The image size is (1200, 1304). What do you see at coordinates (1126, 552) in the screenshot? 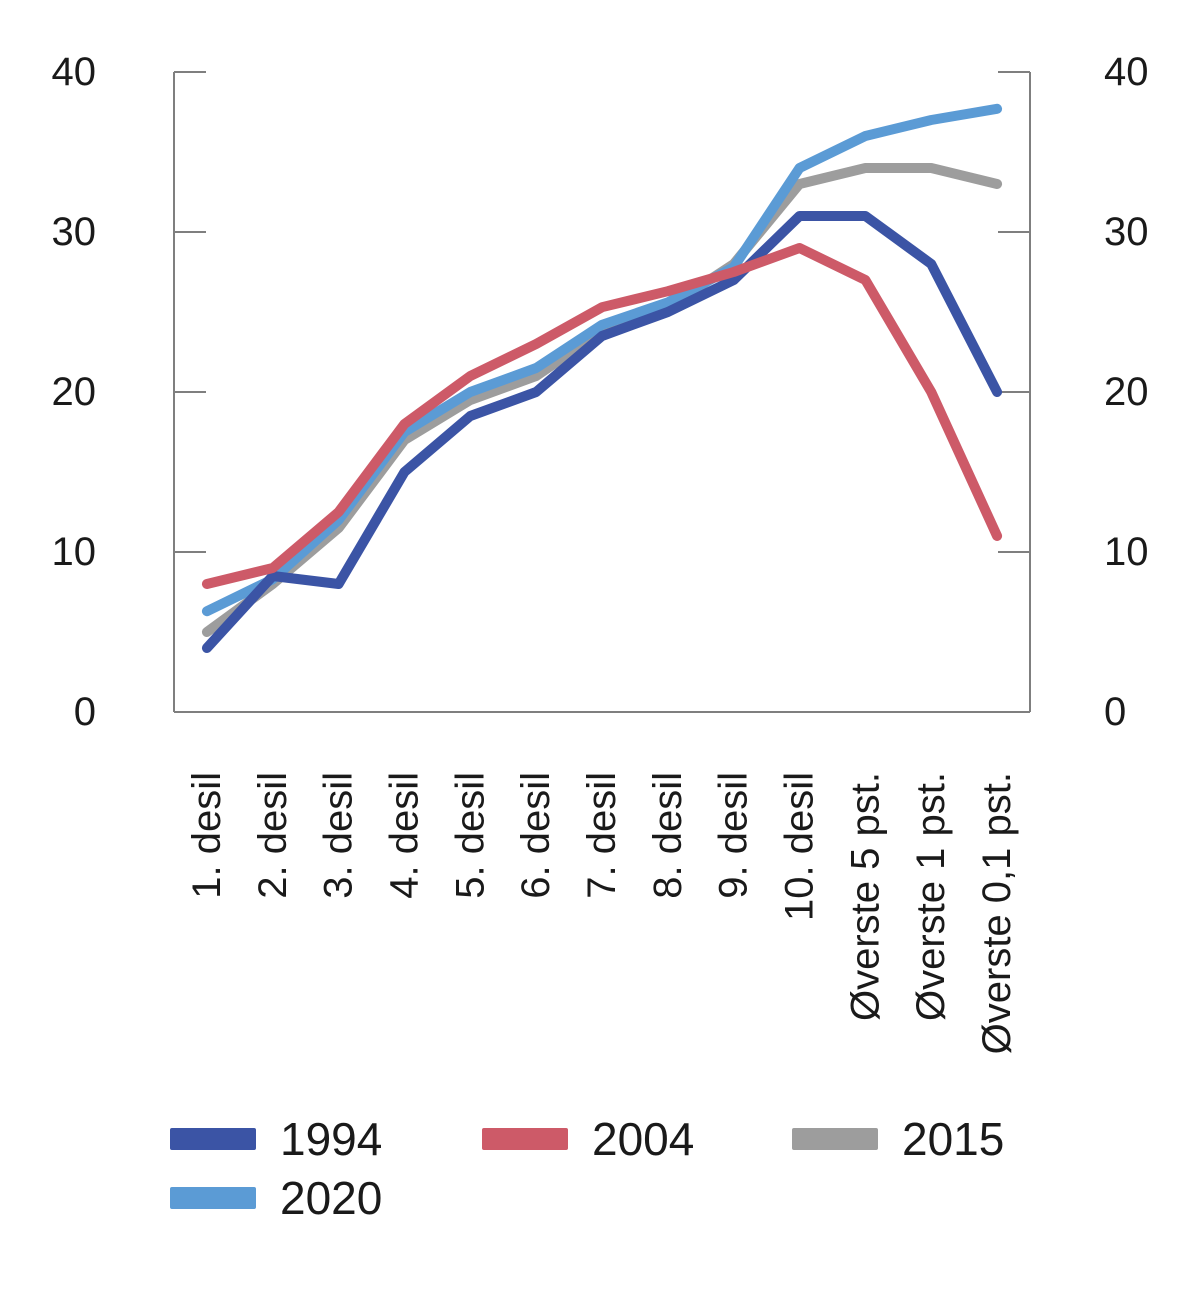
I see `y-tick-label-right: 10` at bounding box center [1126, 552].